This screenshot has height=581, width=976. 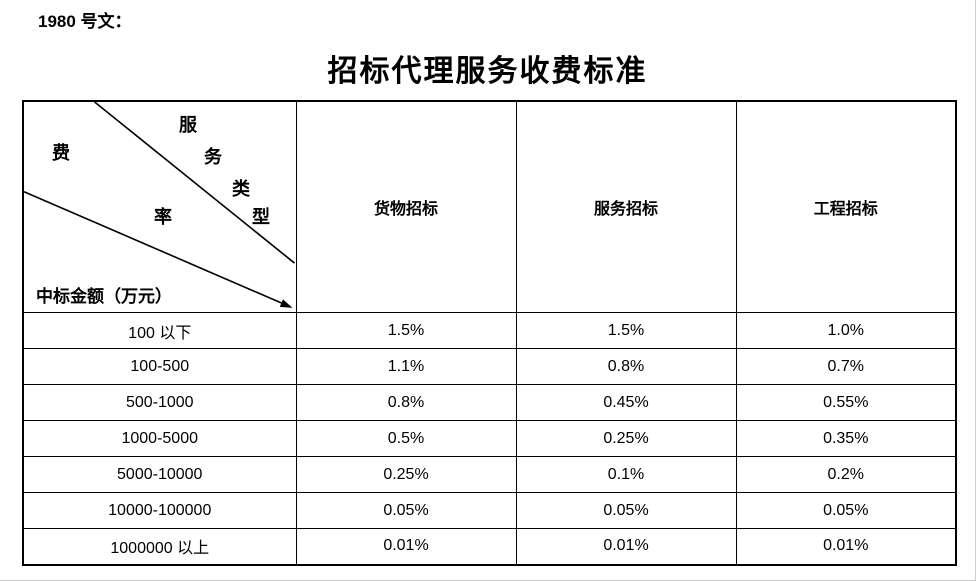 I want to click on amount-range-cell: 5000-10000, so click(x=159, y=474).